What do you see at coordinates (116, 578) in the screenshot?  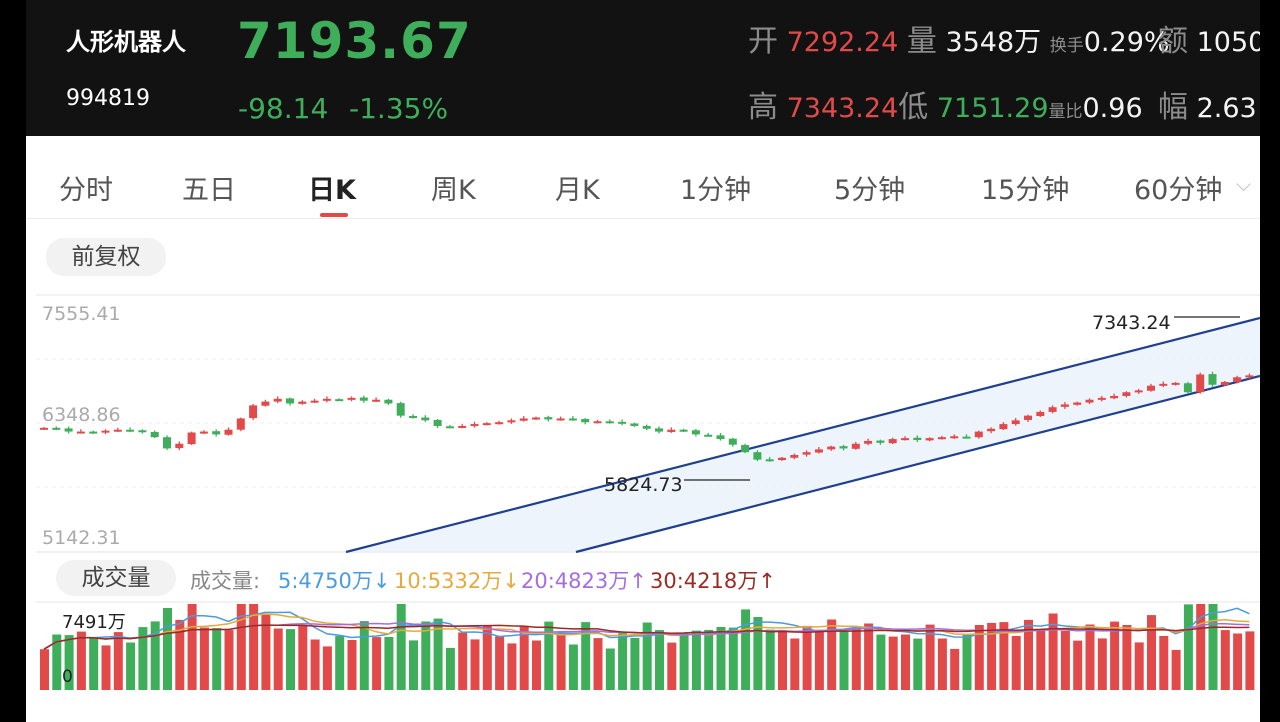 I see `volume-indicator-button: 成交量` at bounding box center [116, 578].